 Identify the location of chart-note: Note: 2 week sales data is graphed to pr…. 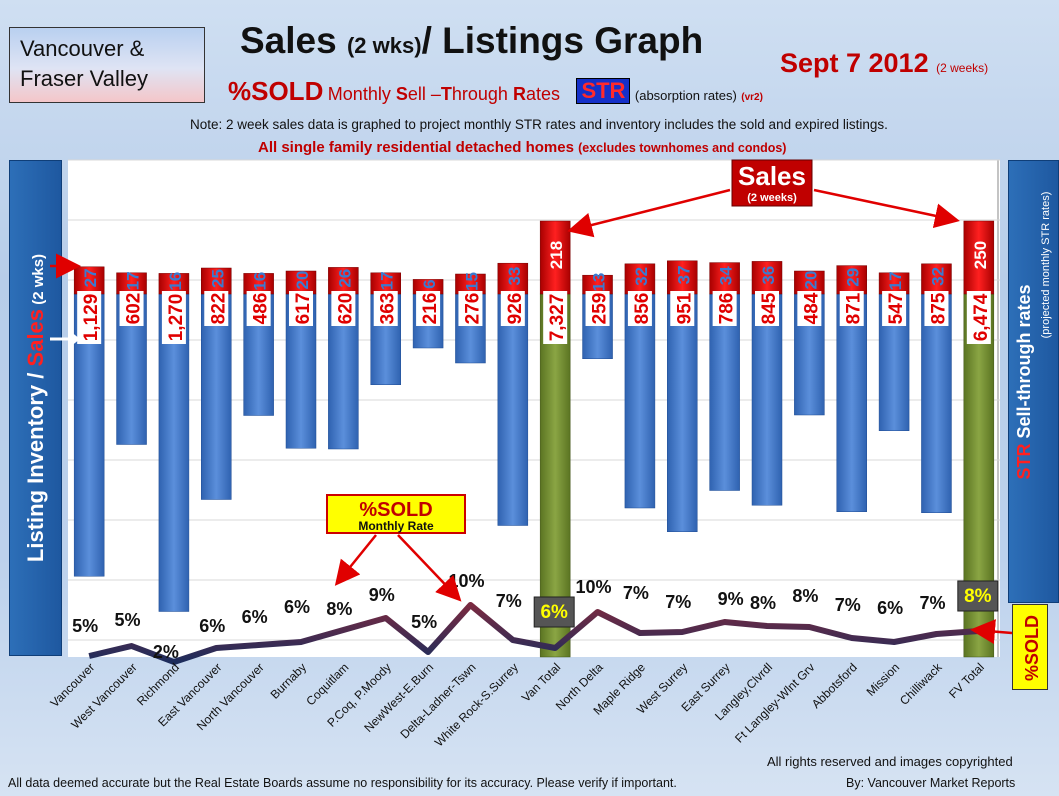
(539, 124).